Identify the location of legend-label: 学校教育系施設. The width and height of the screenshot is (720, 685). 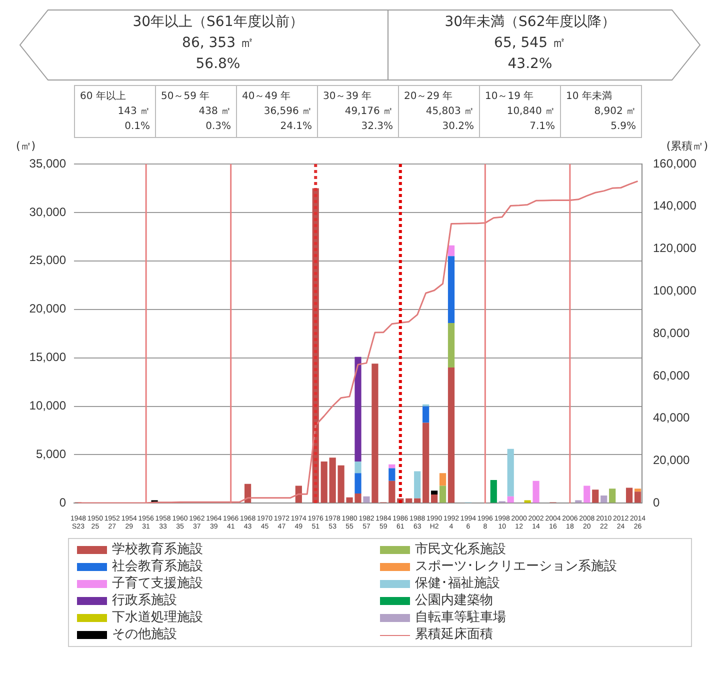
(157, 550).